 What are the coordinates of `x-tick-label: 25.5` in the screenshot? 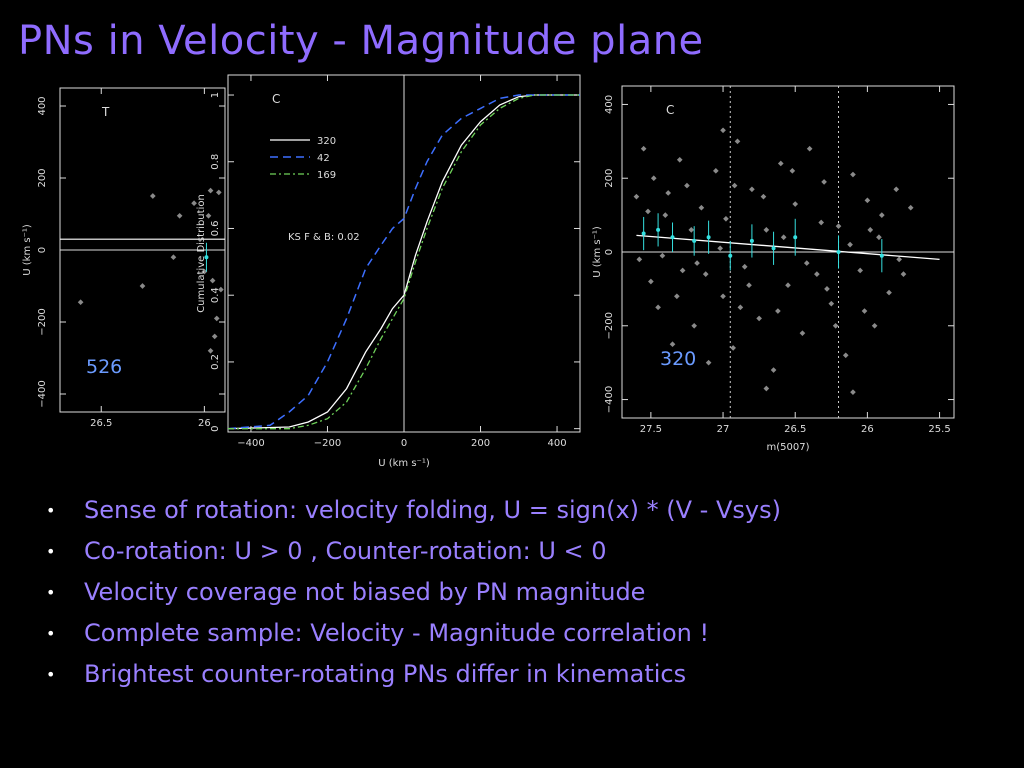 It's located at (939, 429).